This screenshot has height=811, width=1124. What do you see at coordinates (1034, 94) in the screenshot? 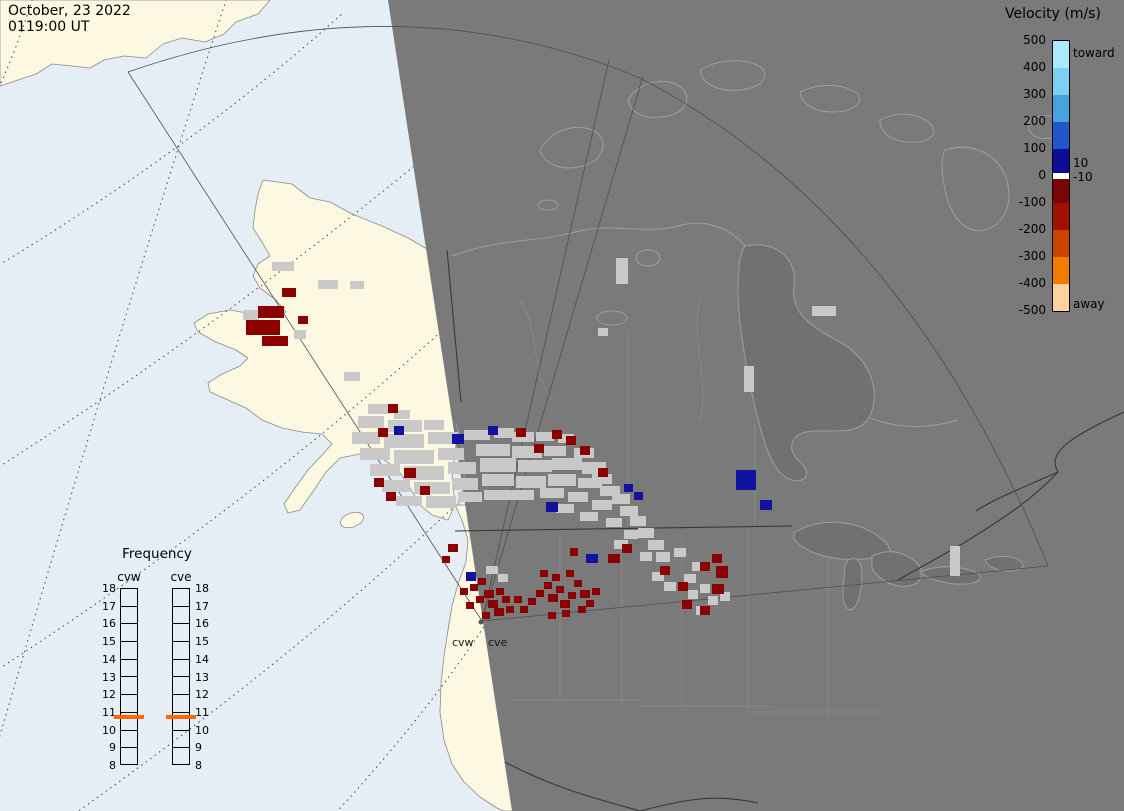
I see `velocity-tick-label: 300` at bounding box center [1034, 94].